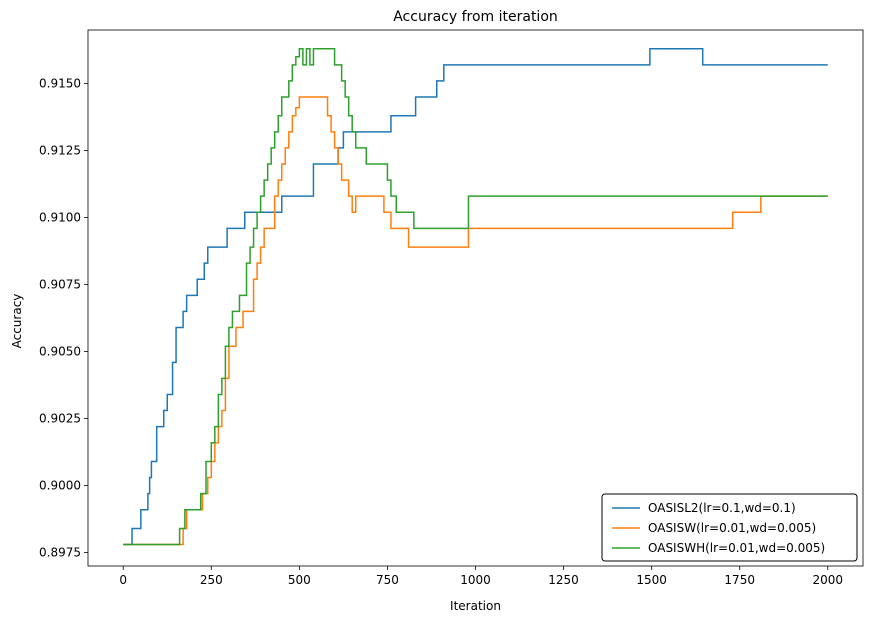 The image size is (873, 622). What do you see at coordinates (651, 580) in the screenshot?
I see `x-tick-label: 1500` at bounding box center [651, 580].